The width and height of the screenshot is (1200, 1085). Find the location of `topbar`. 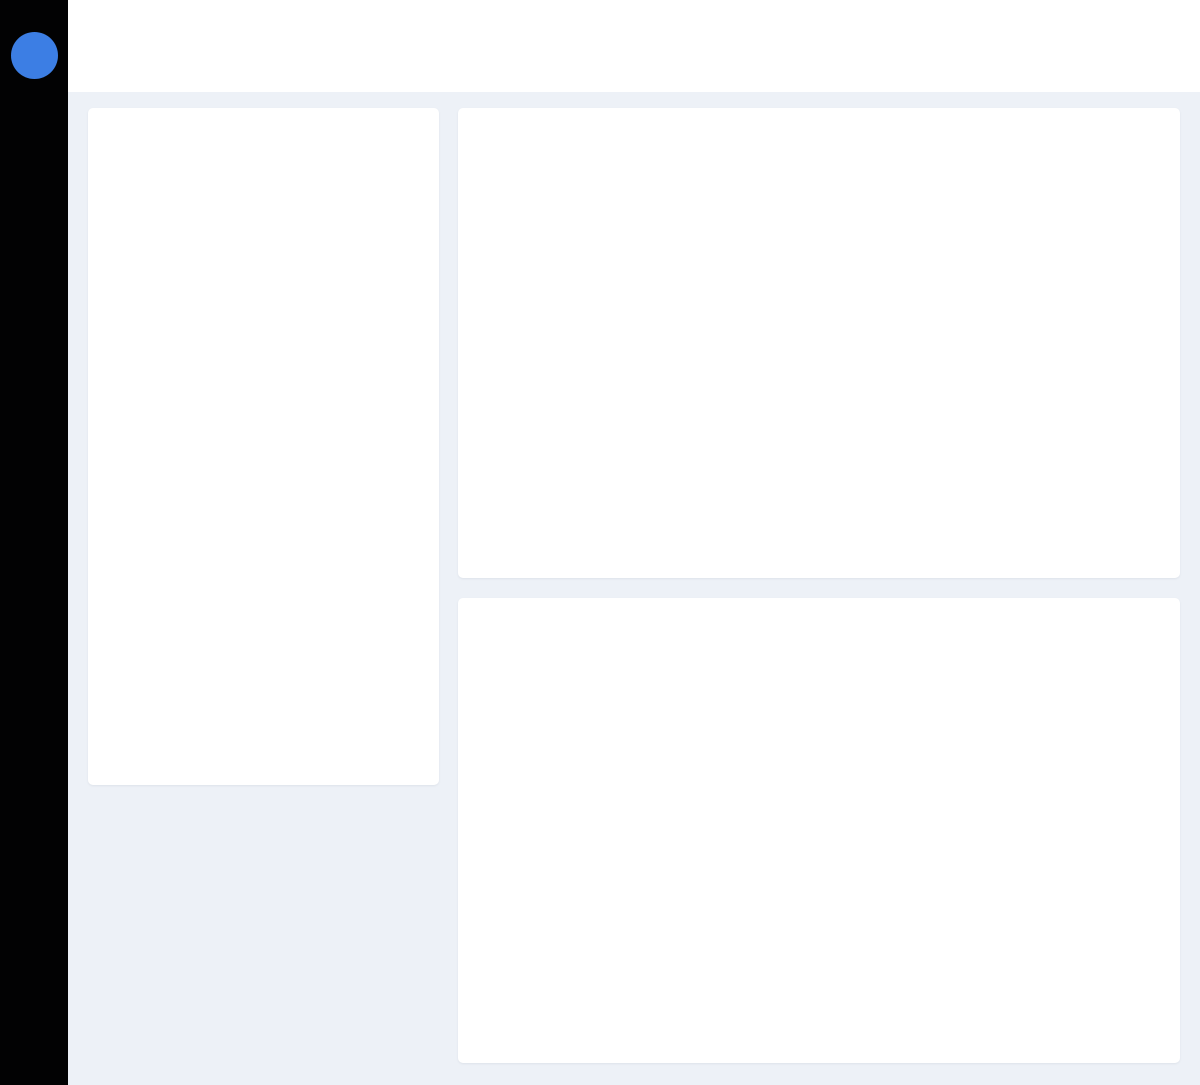

topbar is located at coordinates (634, 46).